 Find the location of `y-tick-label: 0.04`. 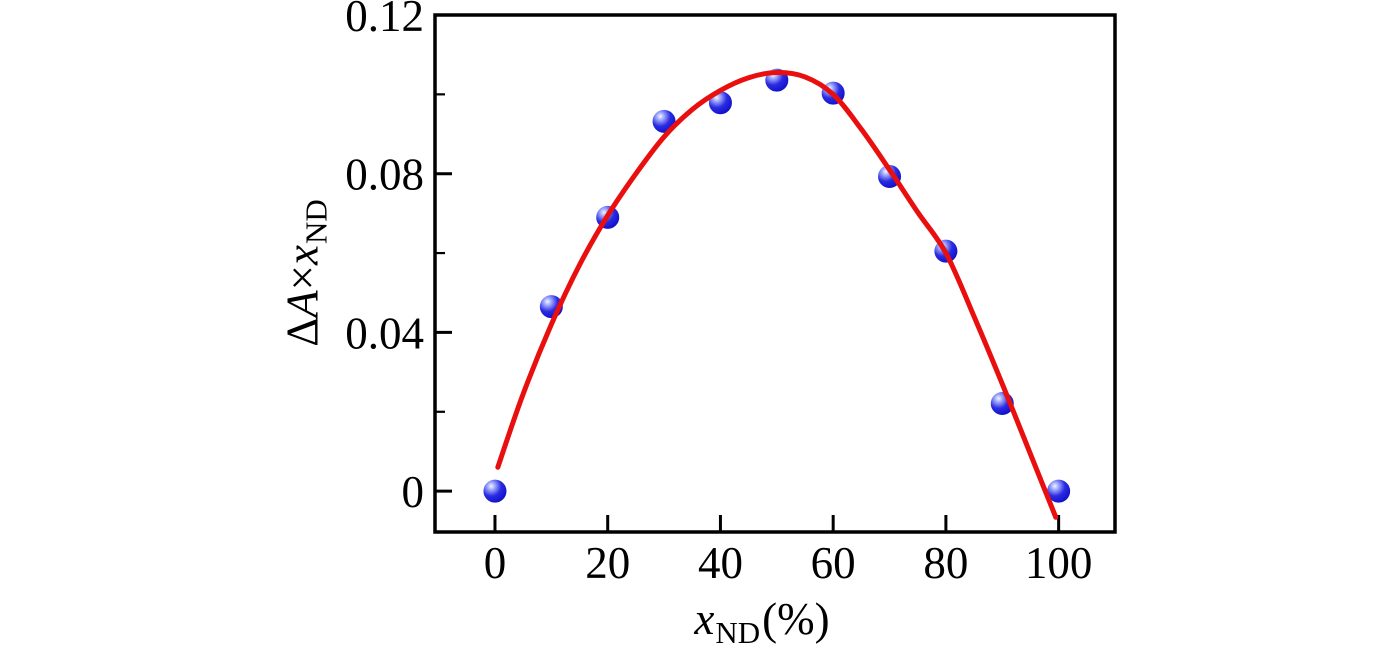

y-tick-label: 0.04 is located at coordinates (384, 333).